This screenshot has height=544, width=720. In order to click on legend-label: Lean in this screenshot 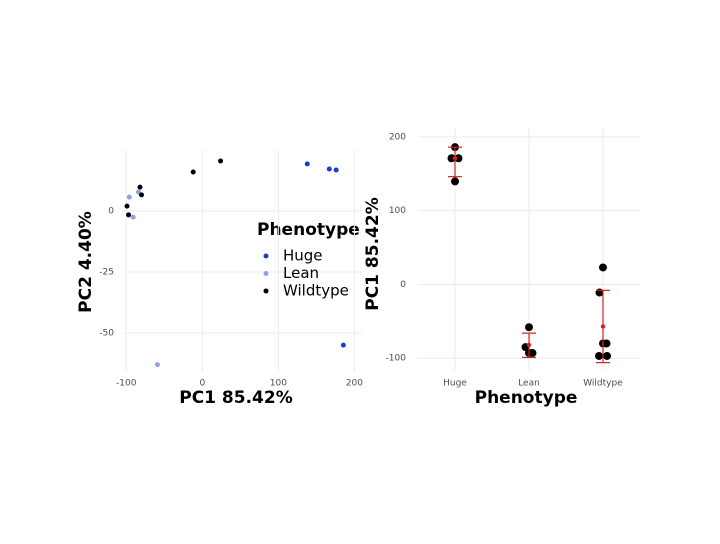, I will do `click(301, 273)`.